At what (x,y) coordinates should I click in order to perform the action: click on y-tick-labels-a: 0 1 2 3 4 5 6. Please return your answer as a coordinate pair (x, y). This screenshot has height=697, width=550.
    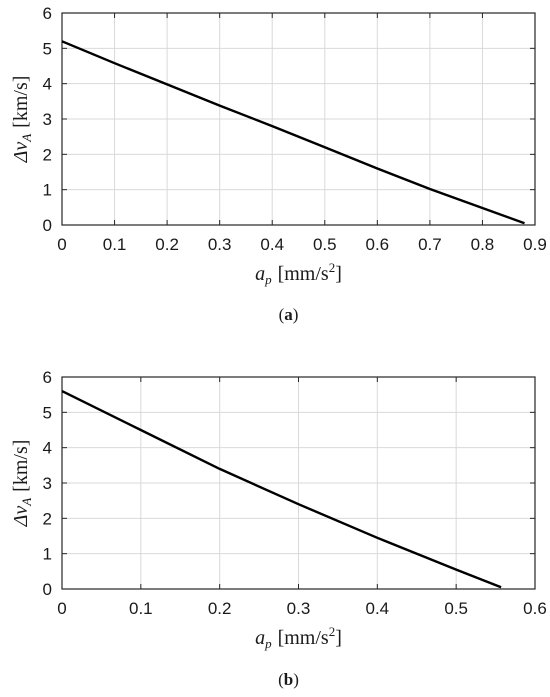
    Looking at the image, I should click on (47, 119).